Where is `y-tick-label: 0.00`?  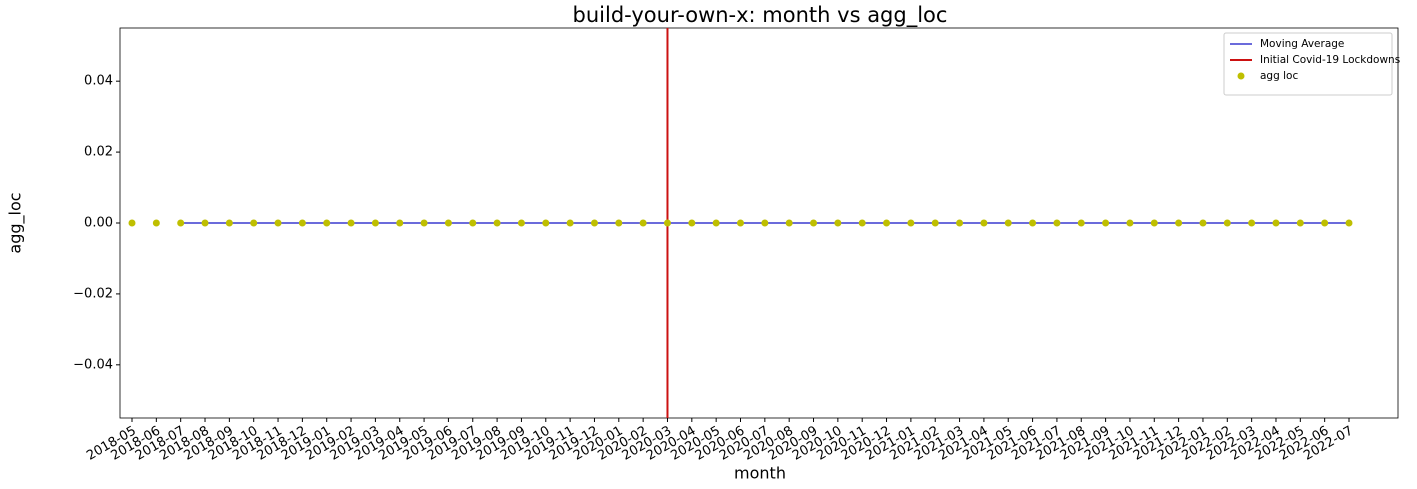
y-tick-label: 0.00 is located at coordinates (98, 223).